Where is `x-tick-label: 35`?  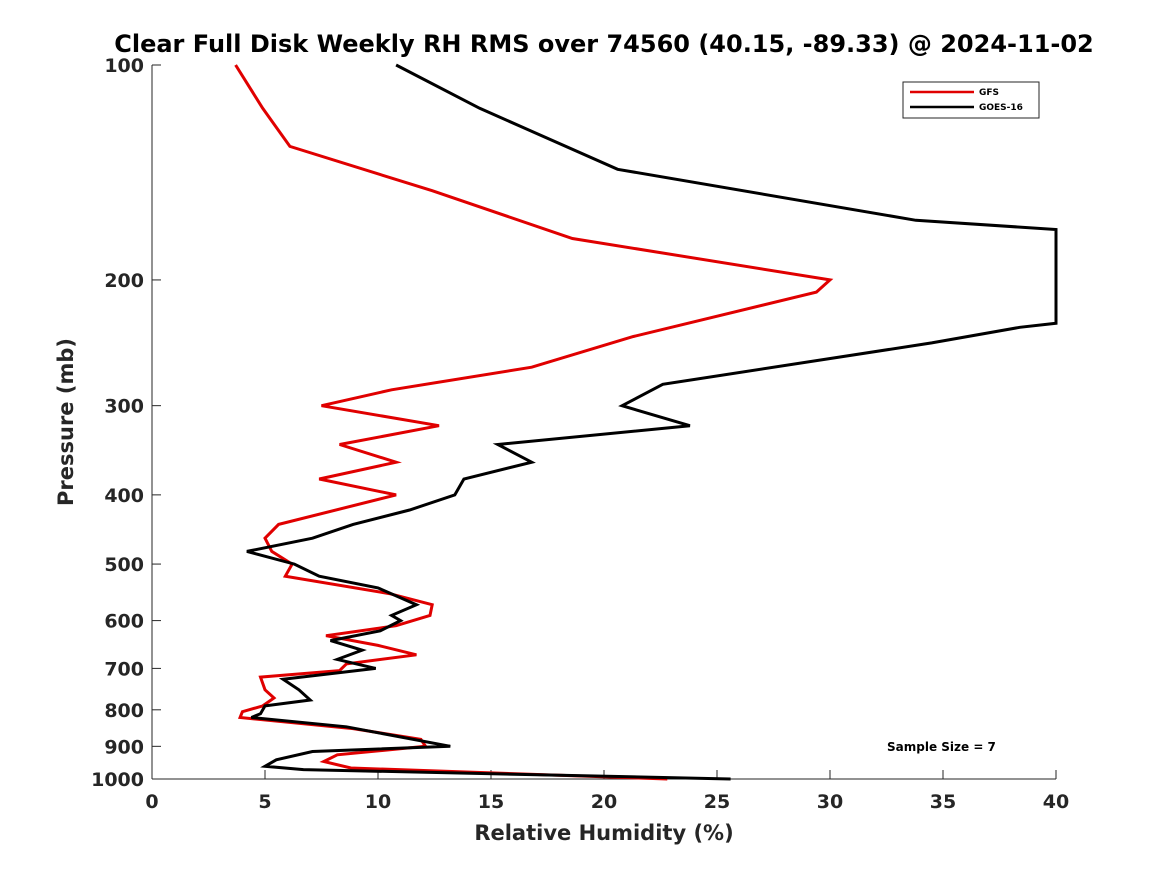 x-tick-label: 35 is located at coordinates (943, 802).